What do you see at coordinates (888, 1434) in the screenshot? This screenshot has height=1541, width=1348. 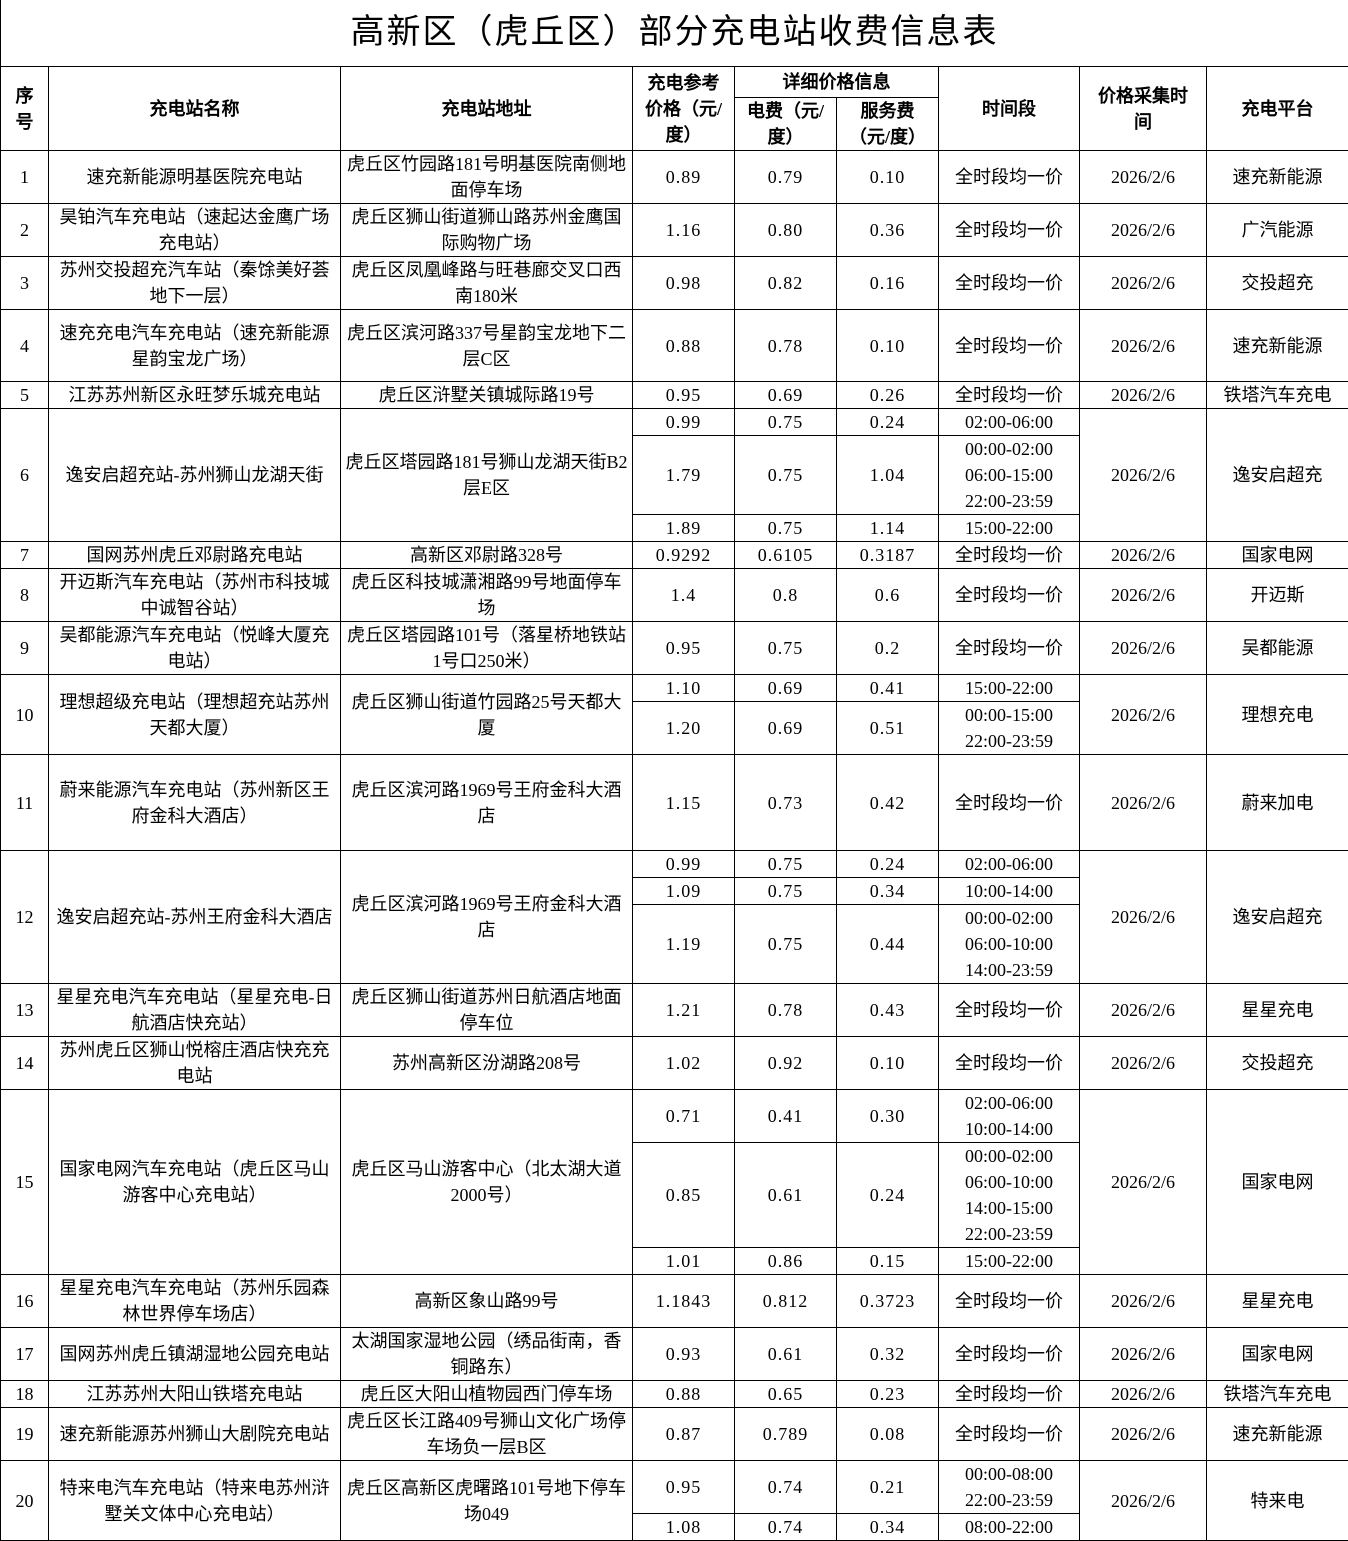 I see `service-fee-cell: 0.08` at bounding box center [888, 1434].